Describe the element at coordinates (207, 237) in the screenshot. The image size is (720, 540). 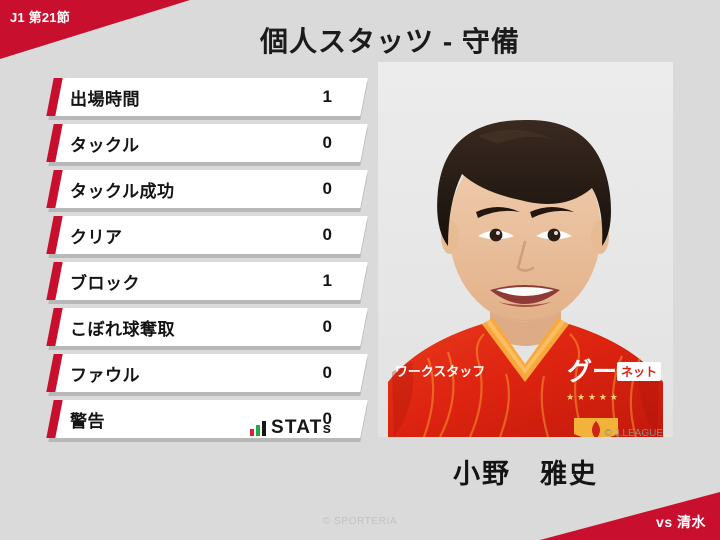
I see `stat-row: クリア 0` at that location.